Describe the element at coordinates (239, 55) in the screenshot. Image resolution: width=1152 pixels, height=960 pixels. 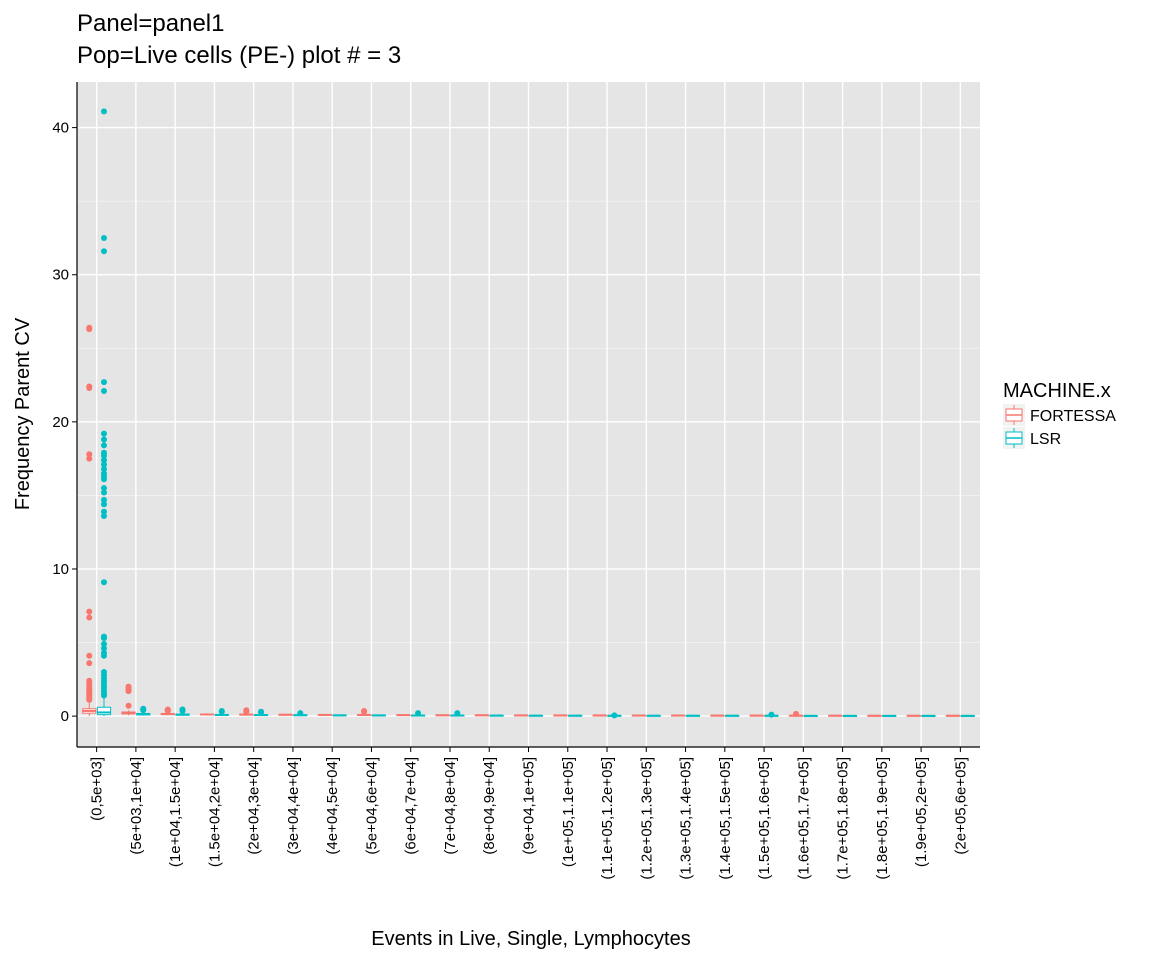
I see `chart-subtitle: Pop=Live cells (PE-) plot # = 3` at that location.